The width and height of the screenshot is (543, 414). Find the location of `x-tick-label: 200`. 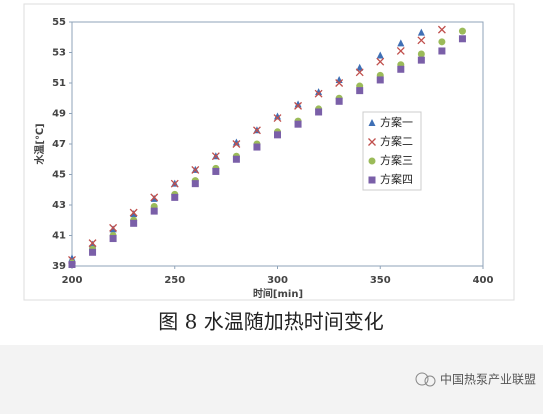

x-tick-label: 200 is located at coordinates (72, 280).